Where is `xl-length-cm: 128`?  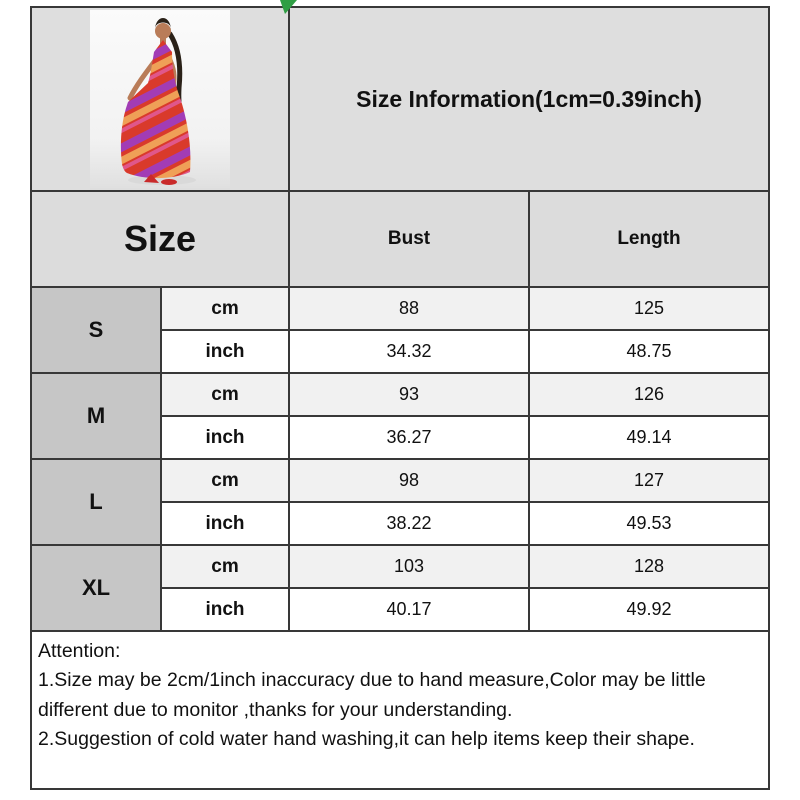
xl-length-cm: 128 is located at coordinates (648, 565).